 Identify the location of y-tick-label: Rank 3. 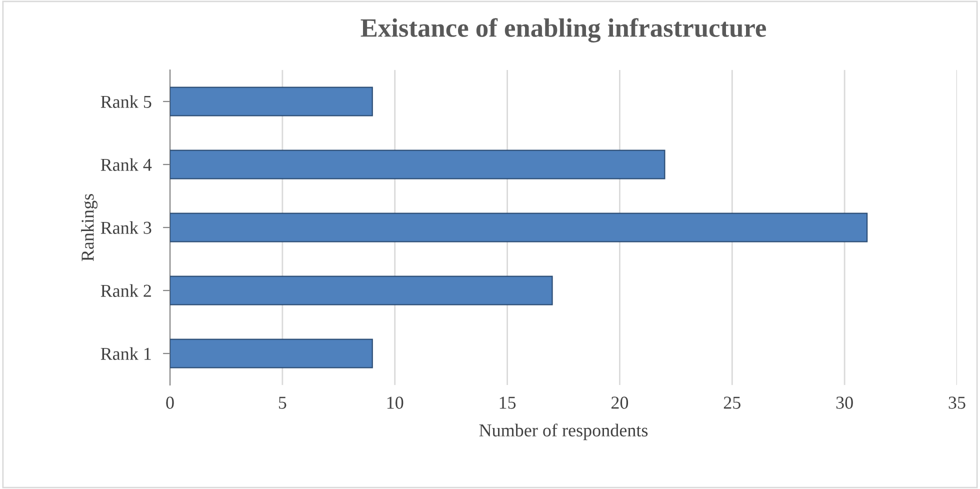
(126, 227).